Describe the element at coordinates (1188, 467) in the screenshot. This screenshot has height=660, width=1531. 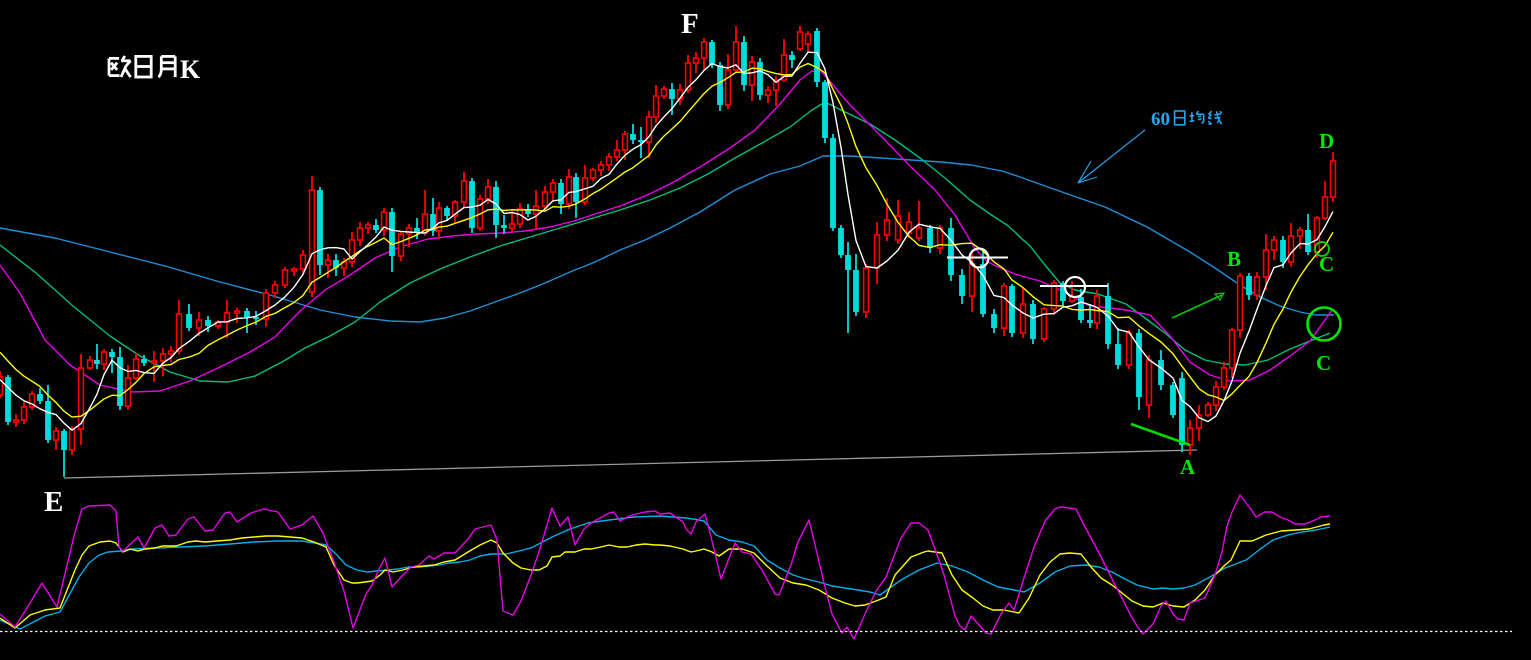
I see `svg-text: A` at that location.